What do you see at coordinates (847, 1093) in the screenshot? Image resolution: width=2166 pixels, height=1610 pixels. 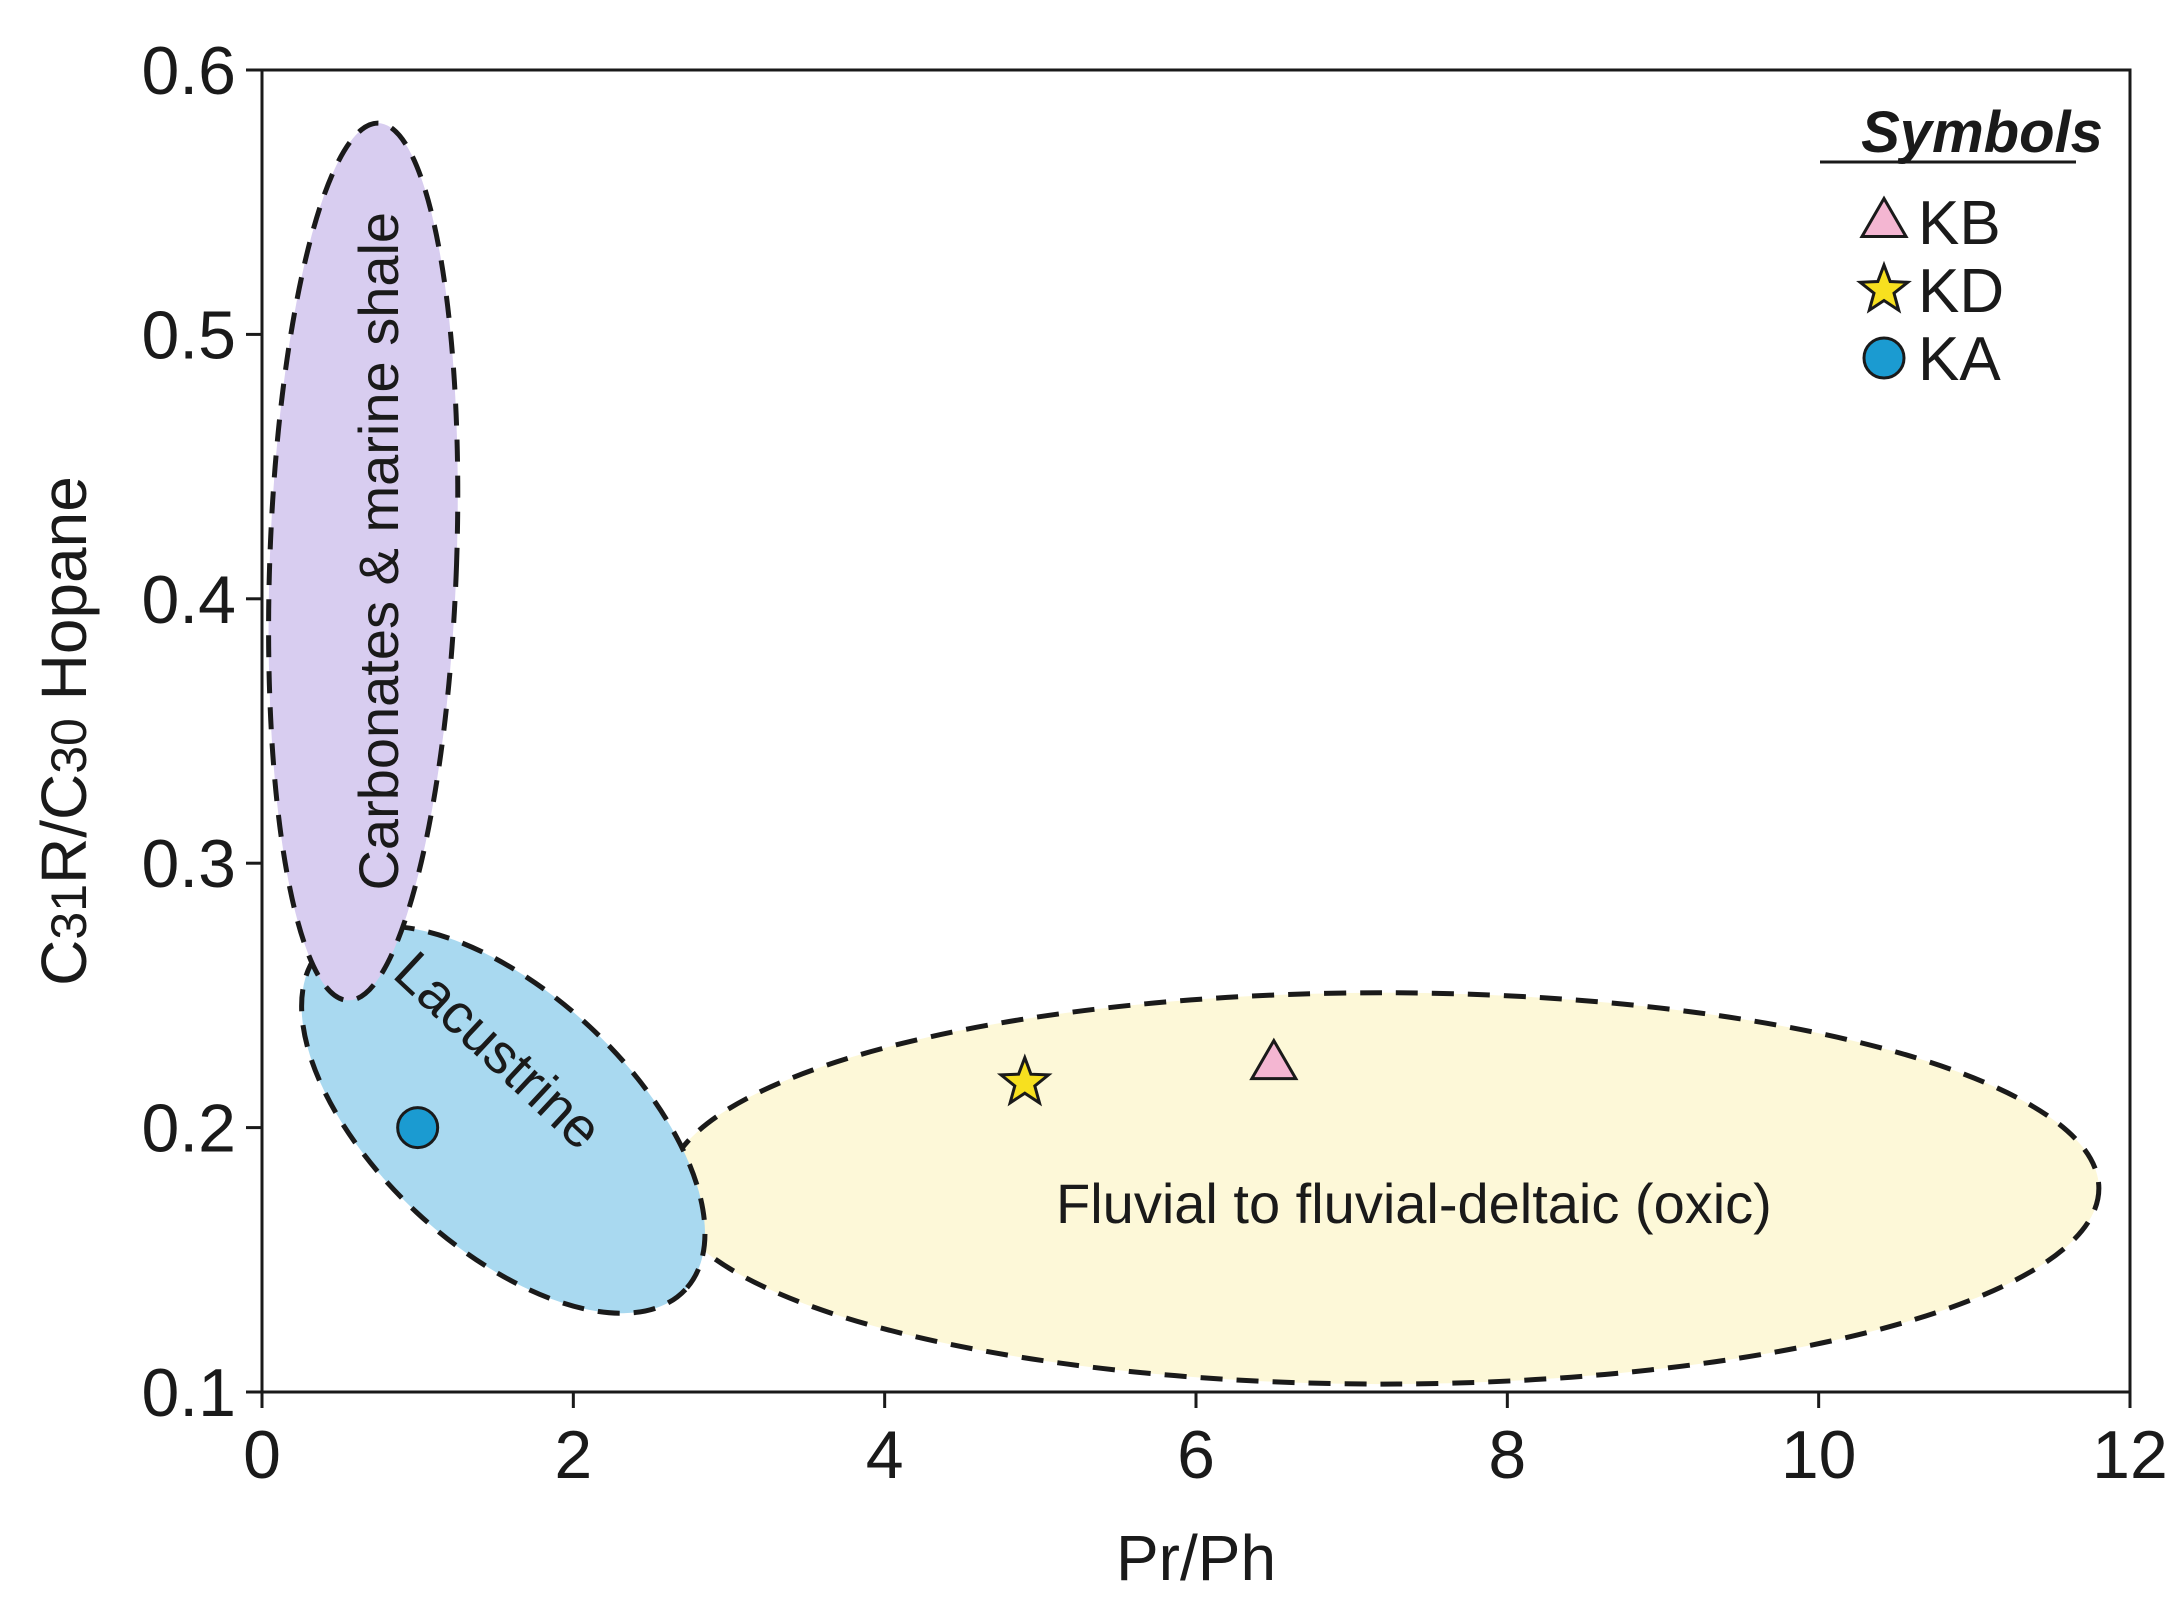 I see `data-points` at bounding box center [847, 1093].